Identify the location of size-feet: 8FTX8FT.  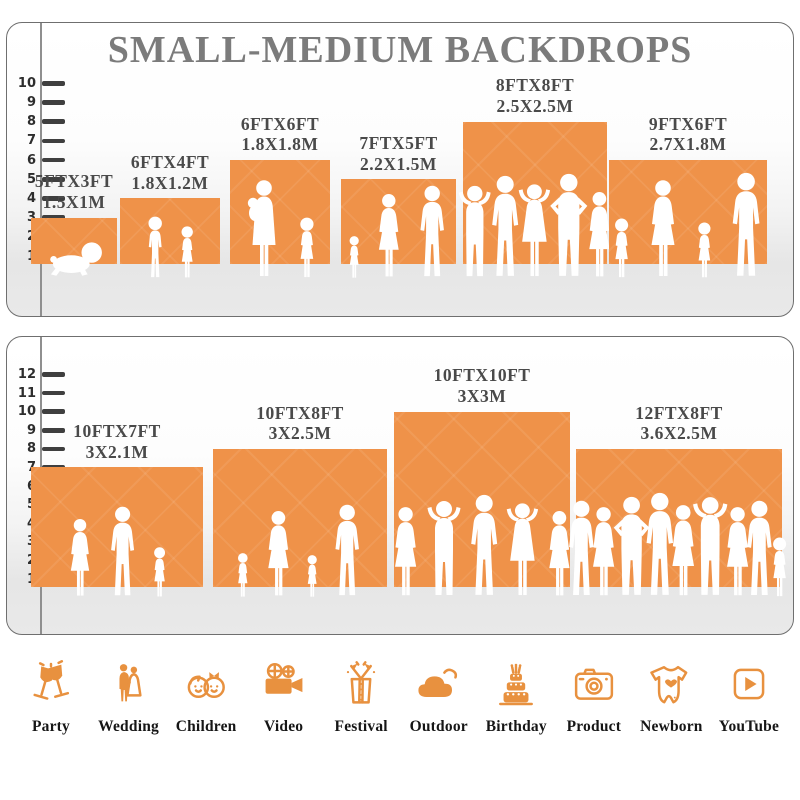
(535, 85).